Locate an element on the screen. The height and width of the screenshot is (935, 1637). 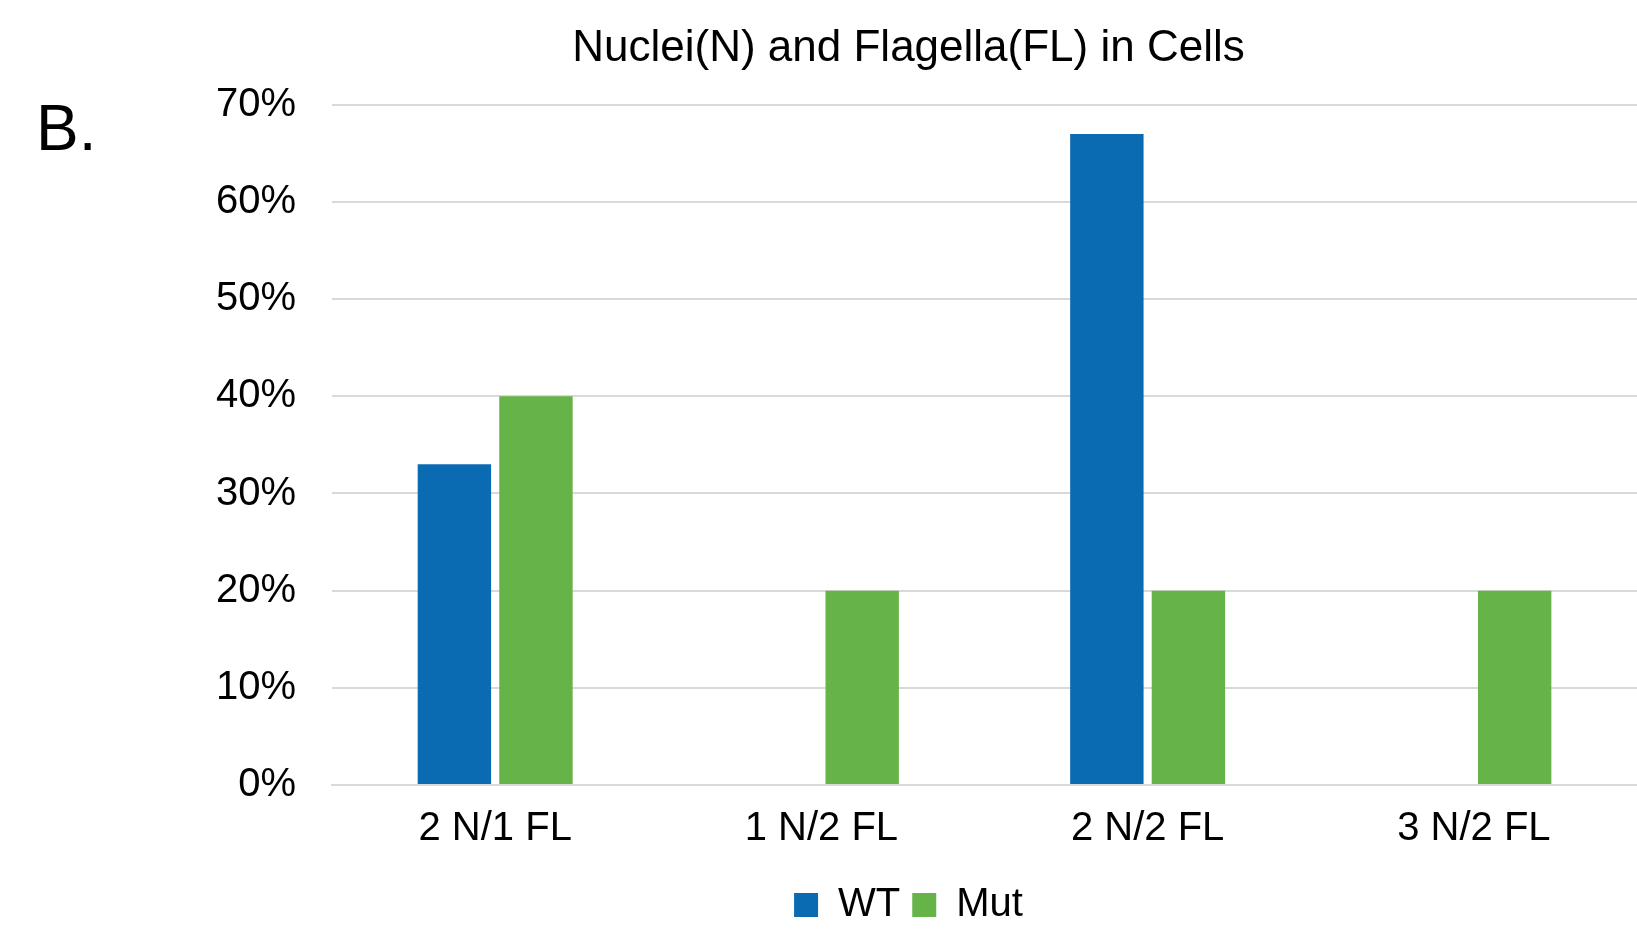
y-tick-label: 40% is located at coordinates (256, 393).